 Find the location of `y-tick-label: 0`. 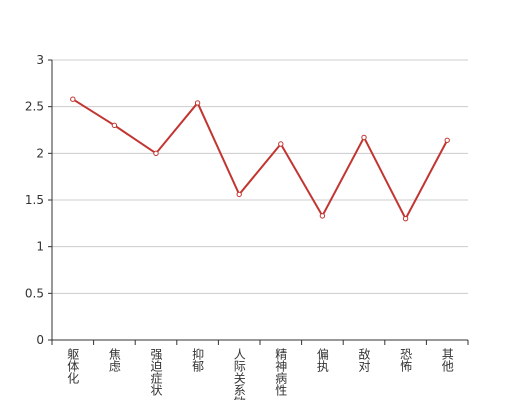

y-tick-label: 0 is located at coordinates (40, 340).